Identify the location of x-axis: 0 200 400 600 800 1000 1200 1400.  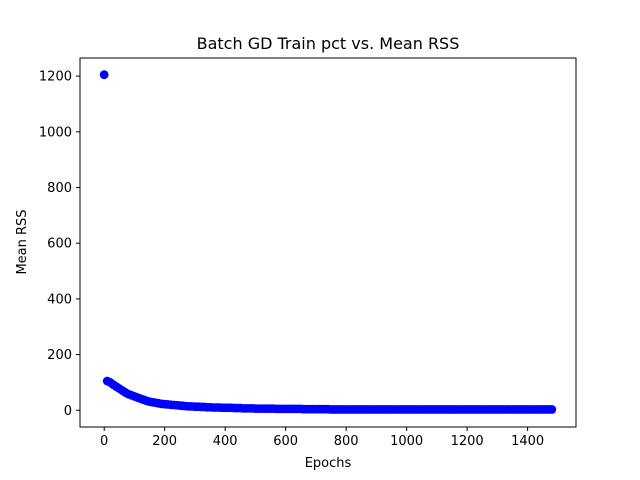
(322, 438).